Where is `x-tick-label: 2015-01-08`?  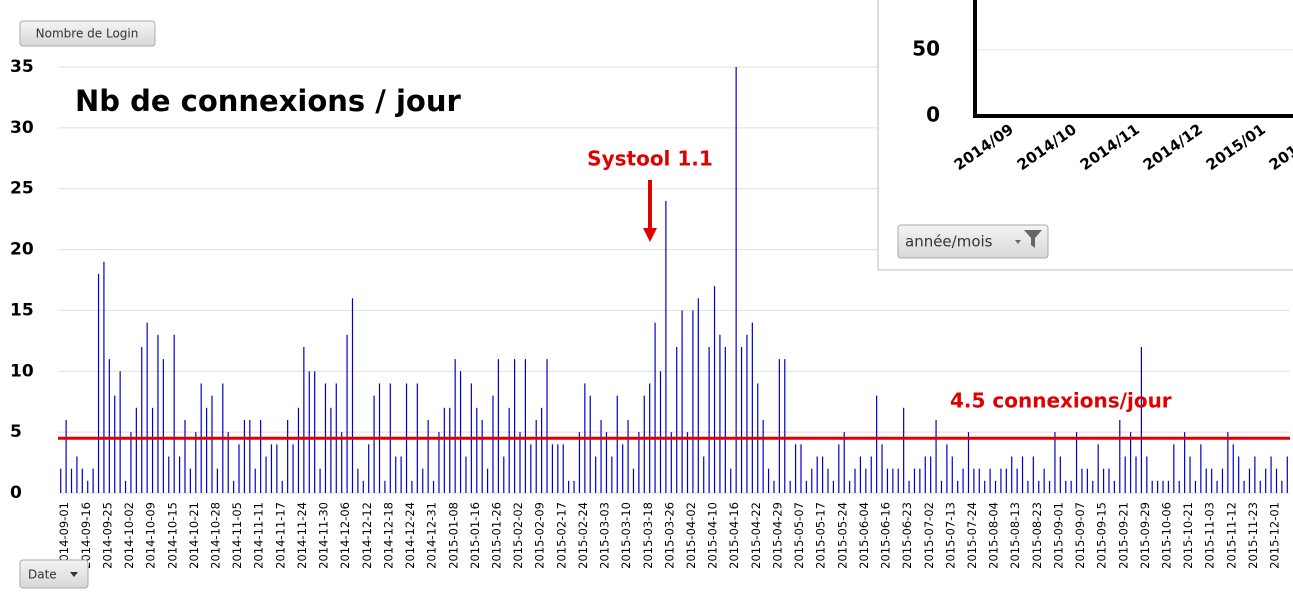
x-tick-label: 2015-01-08 is located at coordinates (453, 535).